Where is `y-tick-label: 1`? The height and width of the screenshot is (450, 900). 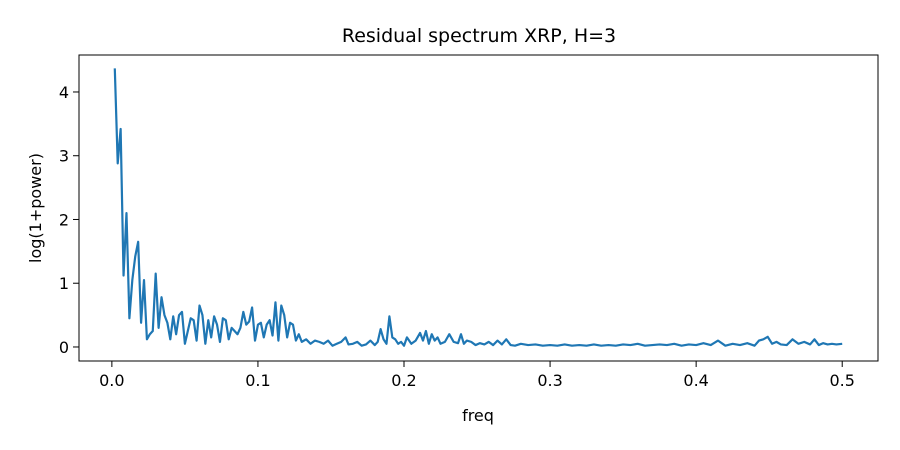
y-tick-label: 1 is located at coordinates (64, 283).